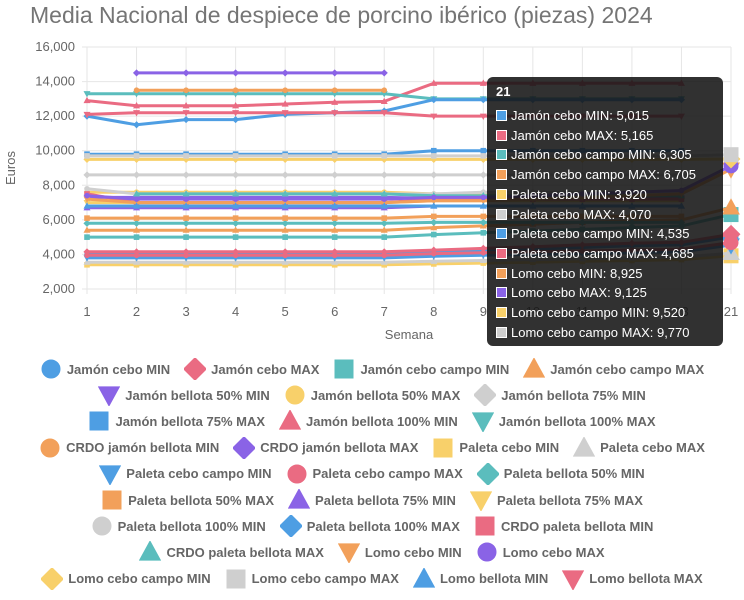 The height and width of the screenshot is (600, 744). I want to click on legend-item: Jamón bellota 100% MIN, so click(368, 421).